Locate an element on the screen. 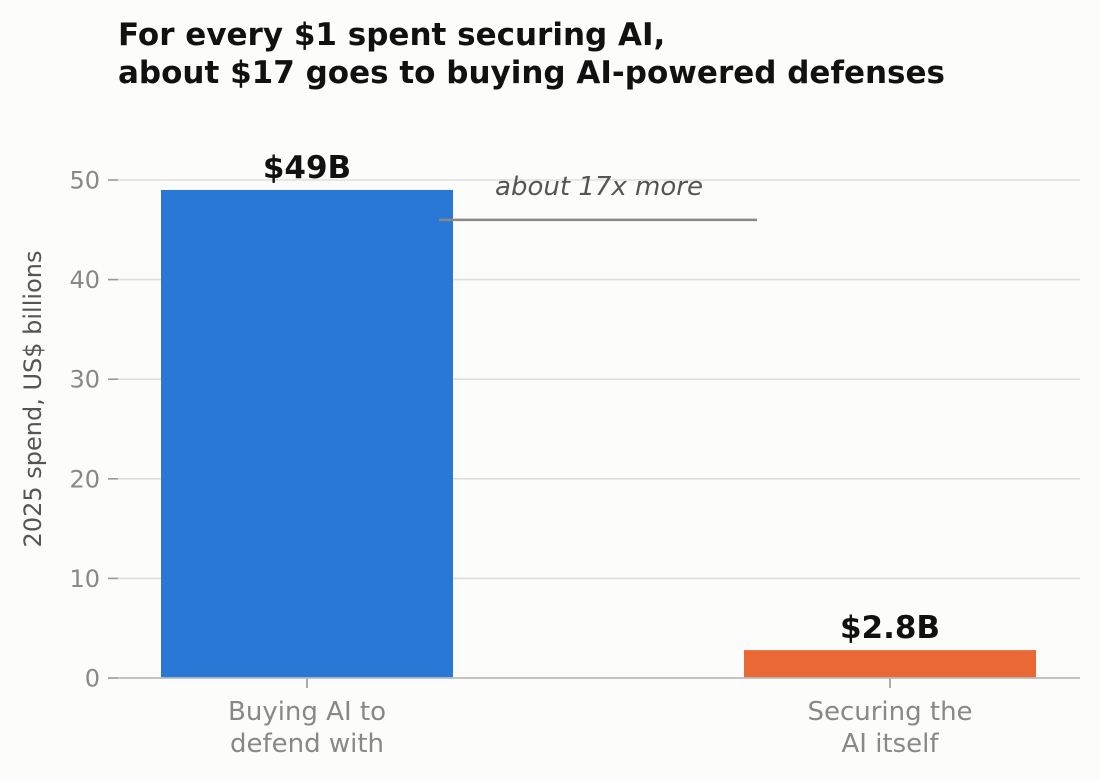  y-axis-label: 2025 spend, US$ billions is located at coordinates (33, 399).